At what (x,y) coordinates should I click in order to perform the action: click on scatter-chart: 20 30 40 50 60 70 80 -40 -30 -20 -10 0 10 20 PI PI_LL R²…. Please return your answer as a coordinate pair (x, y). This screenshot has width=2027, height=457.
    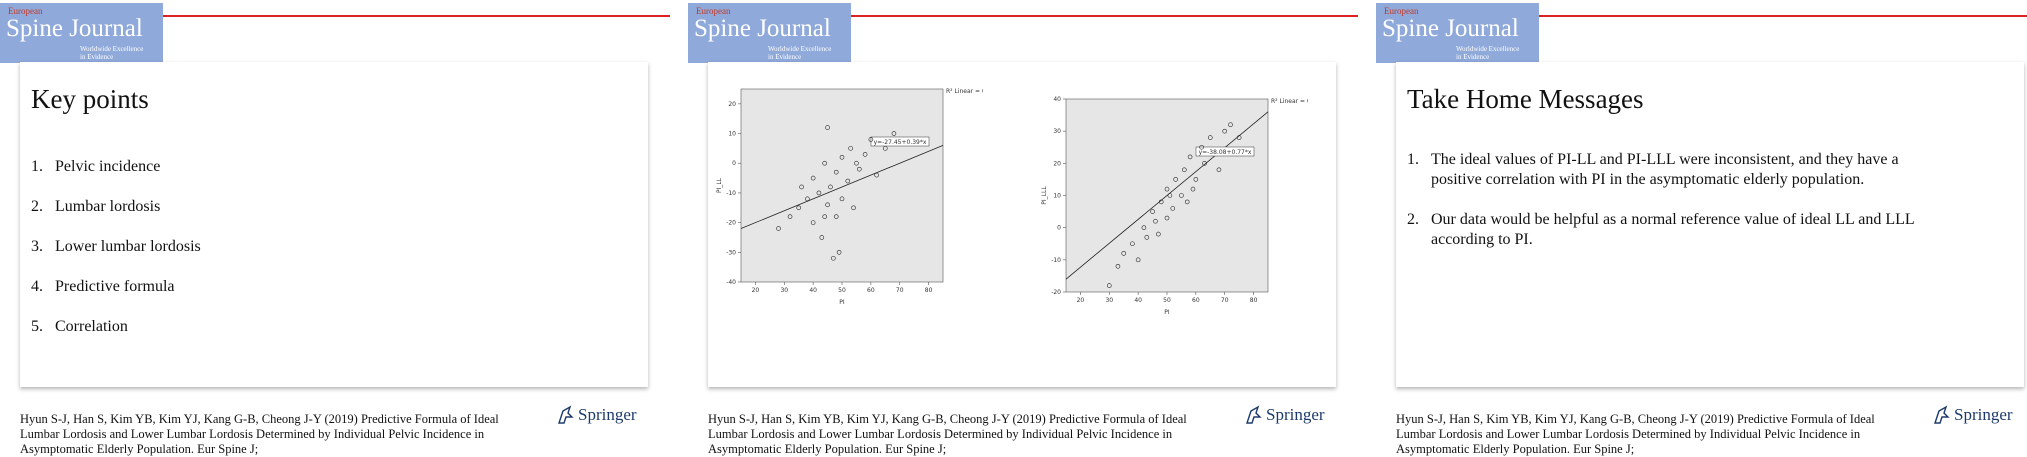
    Looking at the image, I should click on (849, 197).